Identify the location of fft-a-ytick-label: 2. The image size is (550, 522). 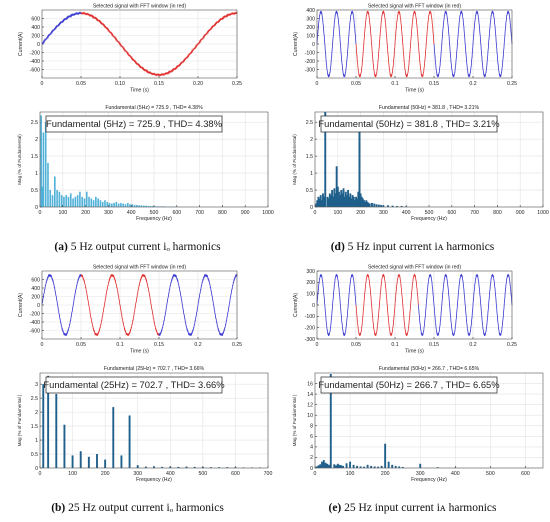
(36, 140).